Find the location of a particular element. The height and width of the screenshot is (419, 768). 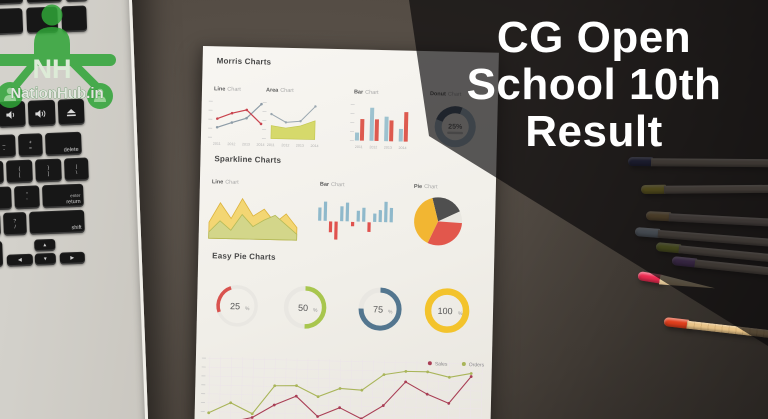

key--: _ - is located at coordinates (8, 146).